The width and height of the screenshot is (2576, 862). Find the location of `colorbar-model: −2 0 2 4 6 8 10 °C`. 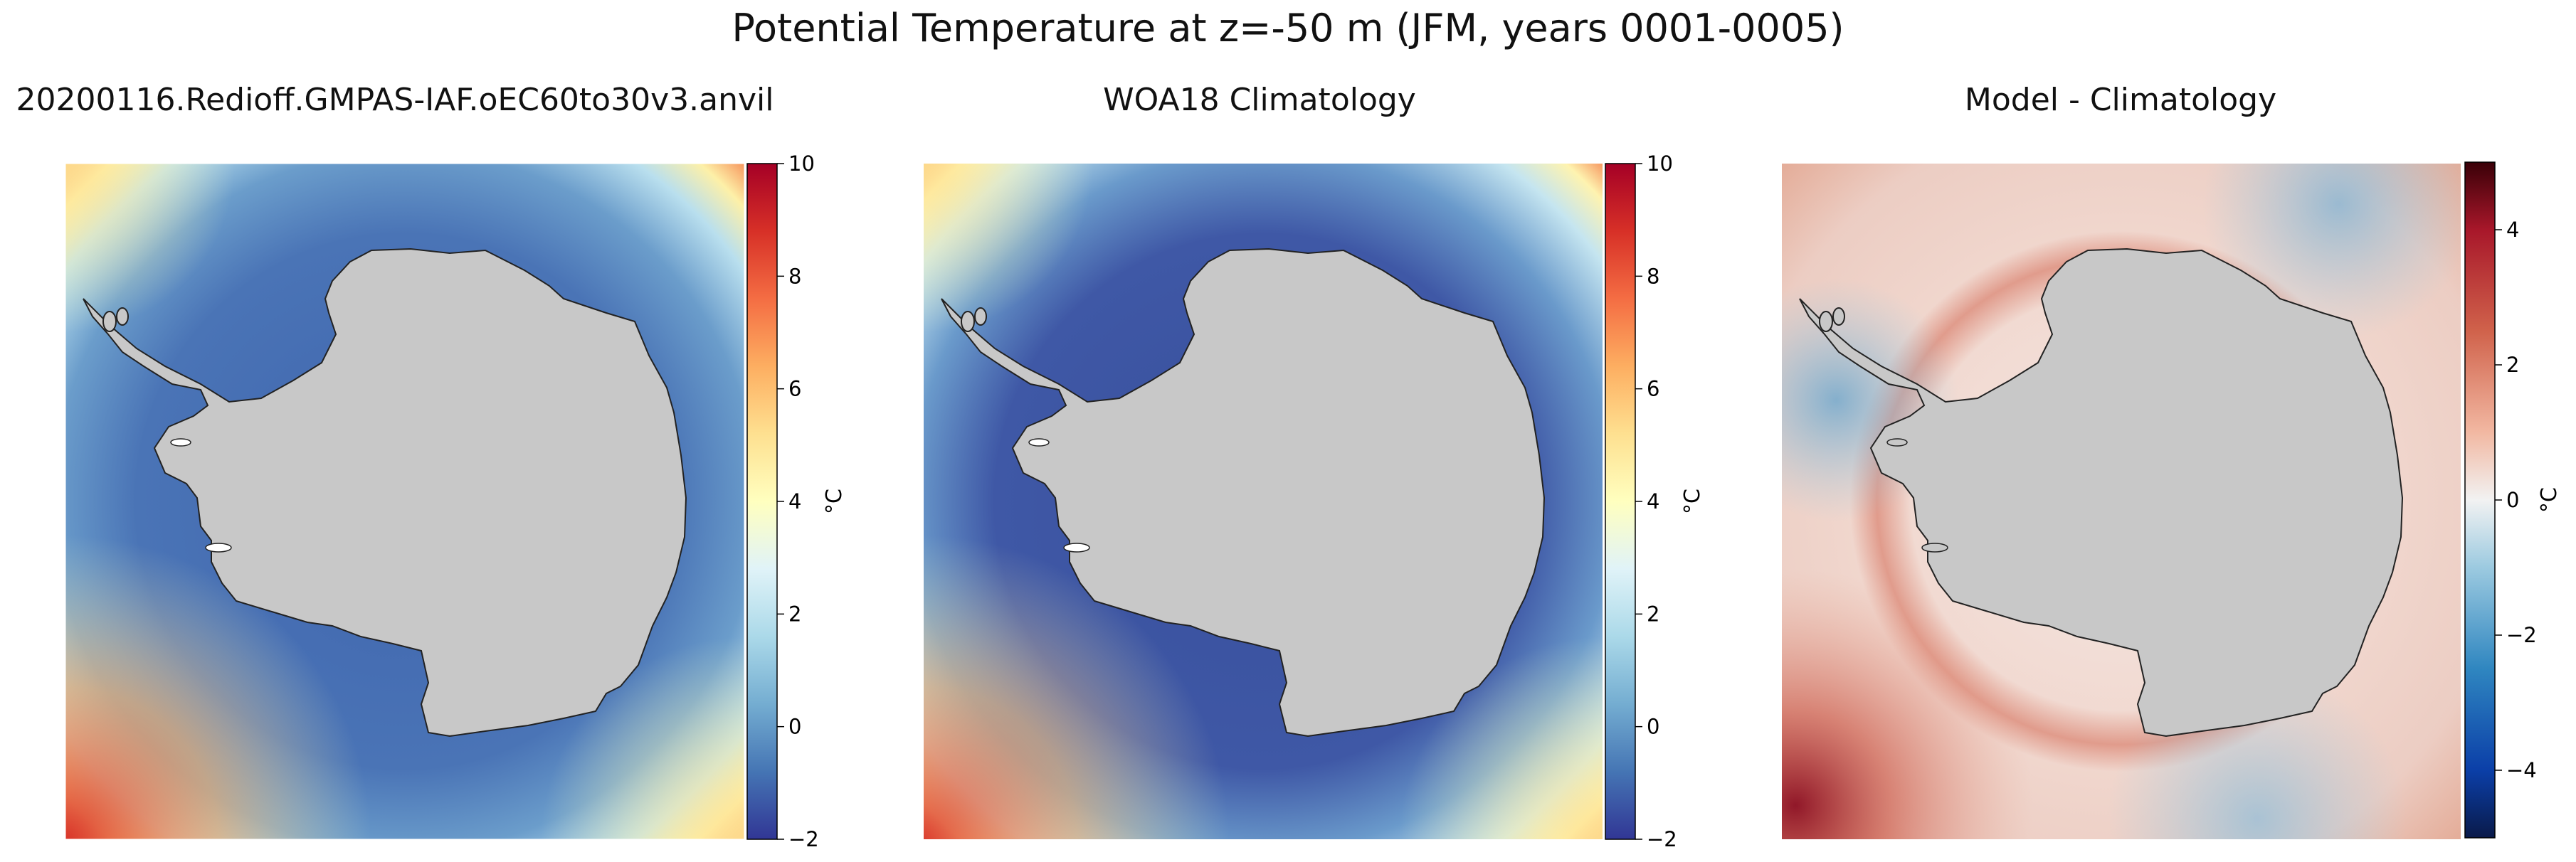

colorbar-model: −2 0 2 4 6 8 10 °C is located at coordinates (796, 501).